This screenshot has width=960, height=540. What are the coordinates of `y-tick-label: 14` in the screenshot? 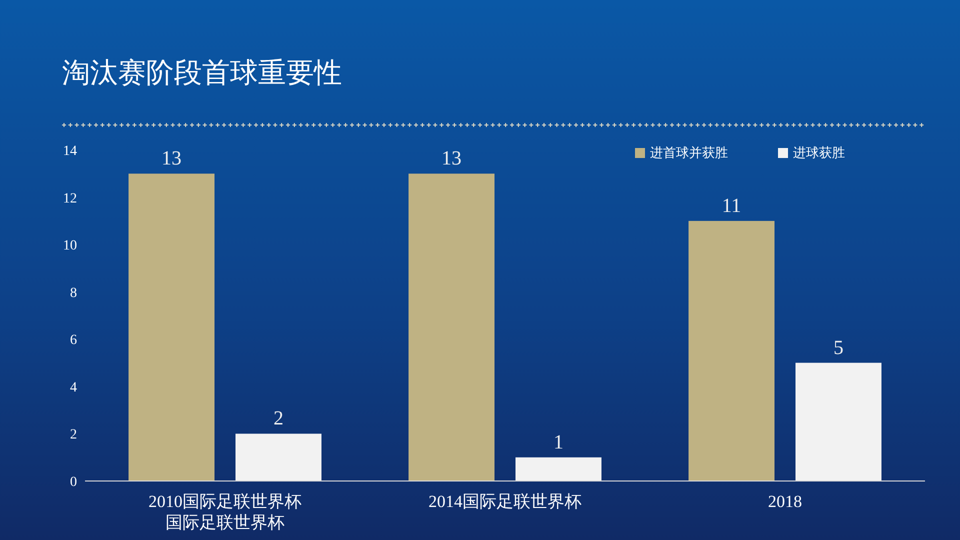 It's located at (70, 151).